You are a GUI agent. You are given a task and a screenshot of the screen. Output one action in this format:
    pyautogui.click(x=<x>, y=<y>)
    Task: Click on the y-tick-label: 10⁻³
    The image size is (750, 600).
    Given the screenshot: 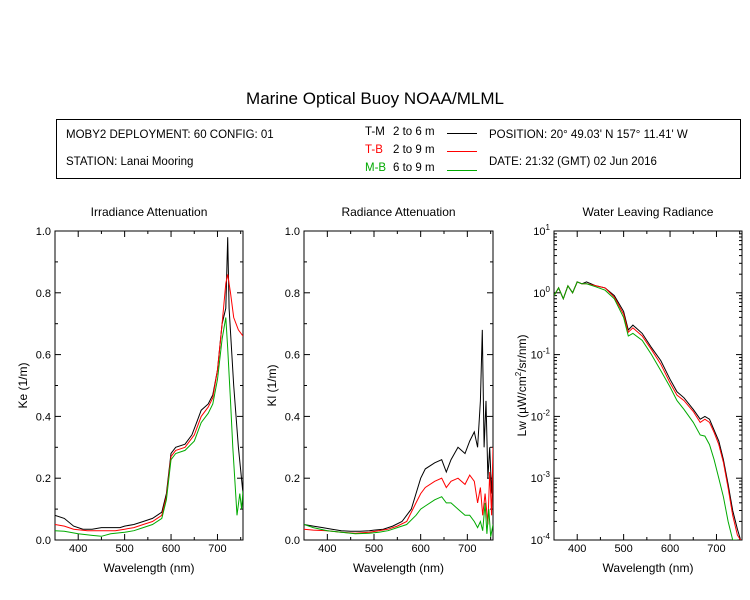 What is the action you would take?
    pyautogui.click(x=541, y=477)
    